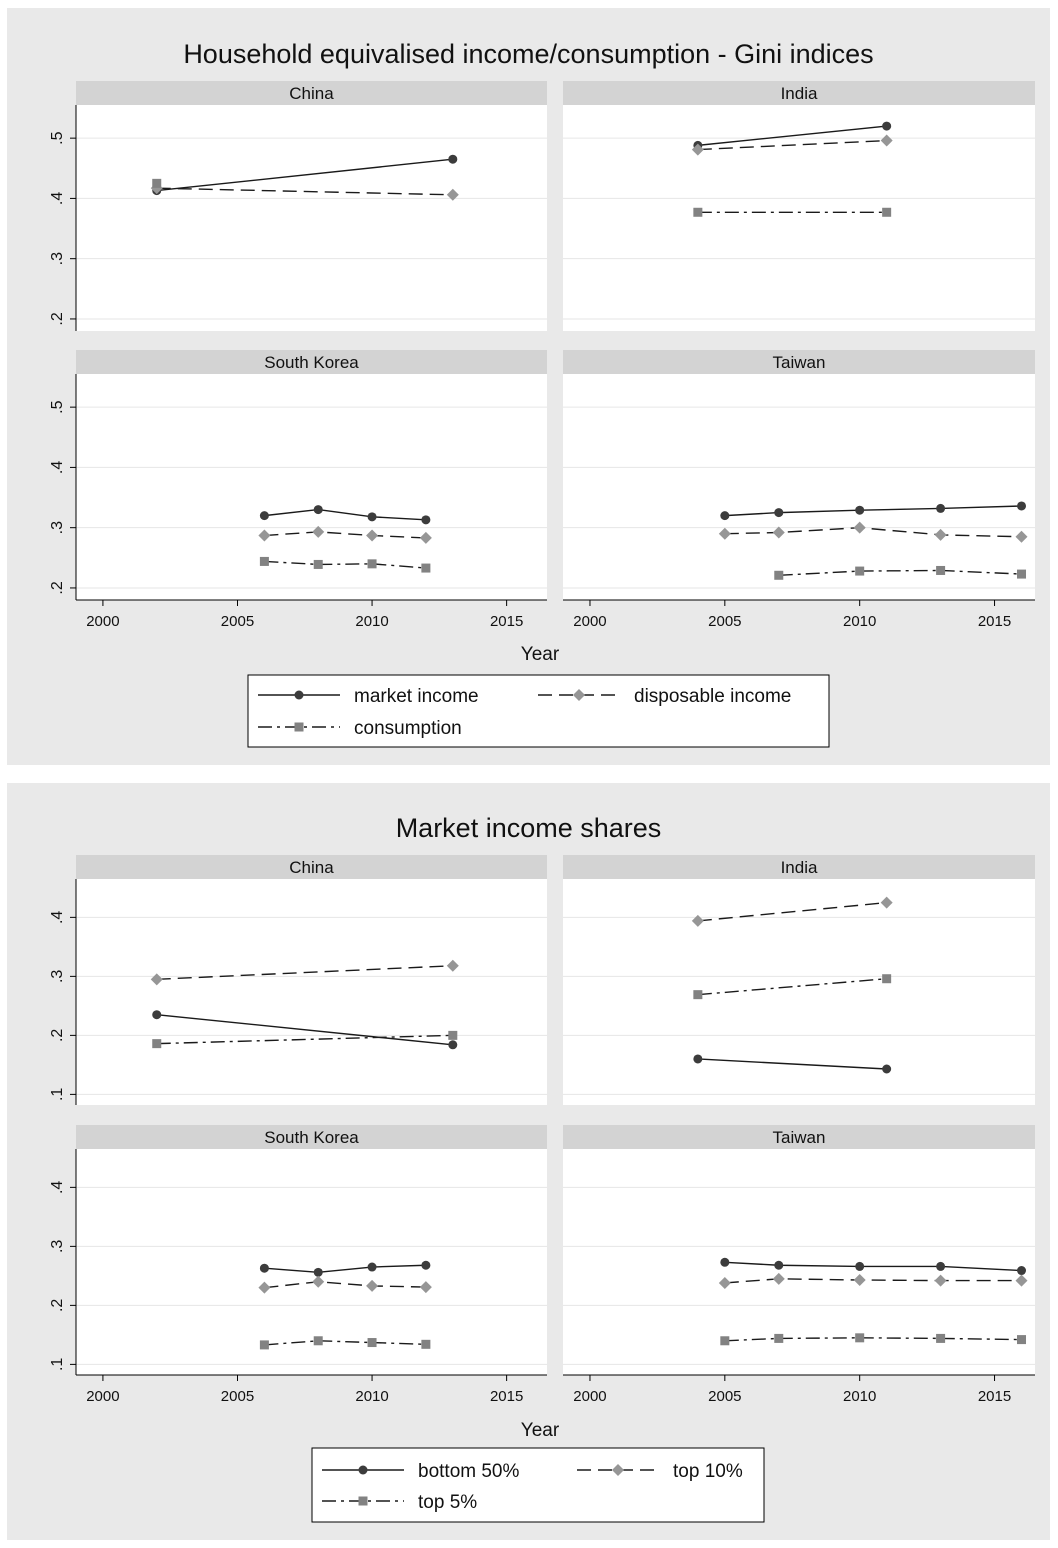 Image resolution: width=1058 pixels, height=1548 pixels. Describe the element at coordinates (345, 1343) in the screenshot. I see `series-top-5-` at that location.